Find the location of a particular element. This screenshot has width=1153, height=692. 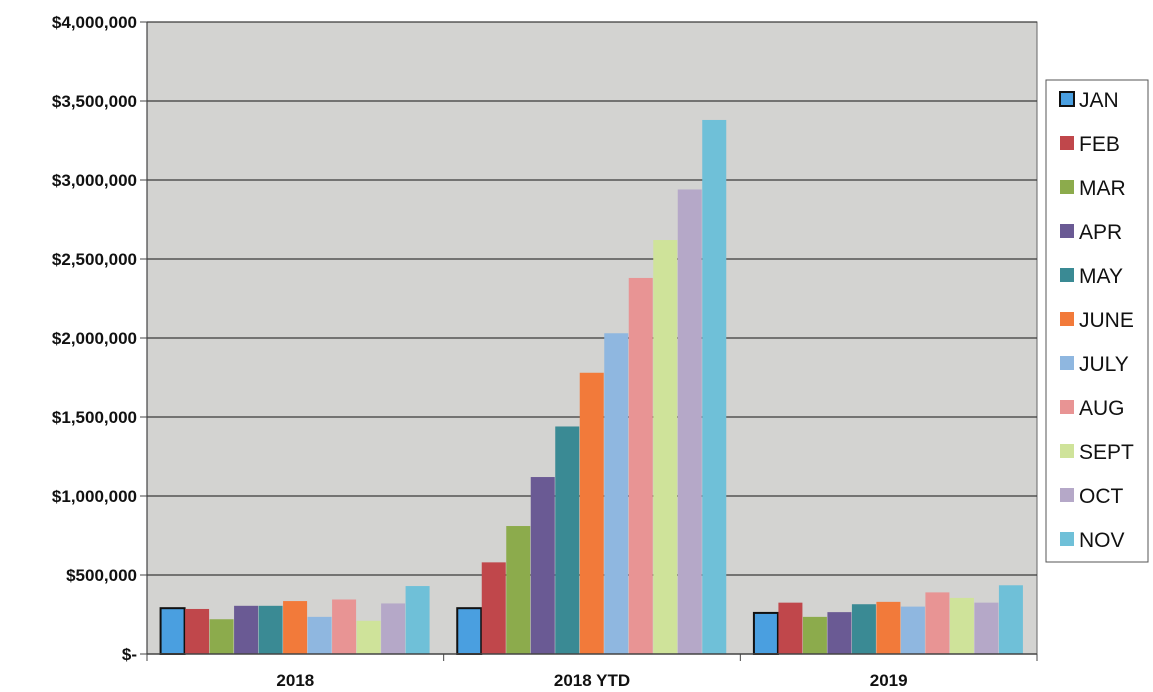

bar-nov-2019 is located at coordinates (1010, 619).